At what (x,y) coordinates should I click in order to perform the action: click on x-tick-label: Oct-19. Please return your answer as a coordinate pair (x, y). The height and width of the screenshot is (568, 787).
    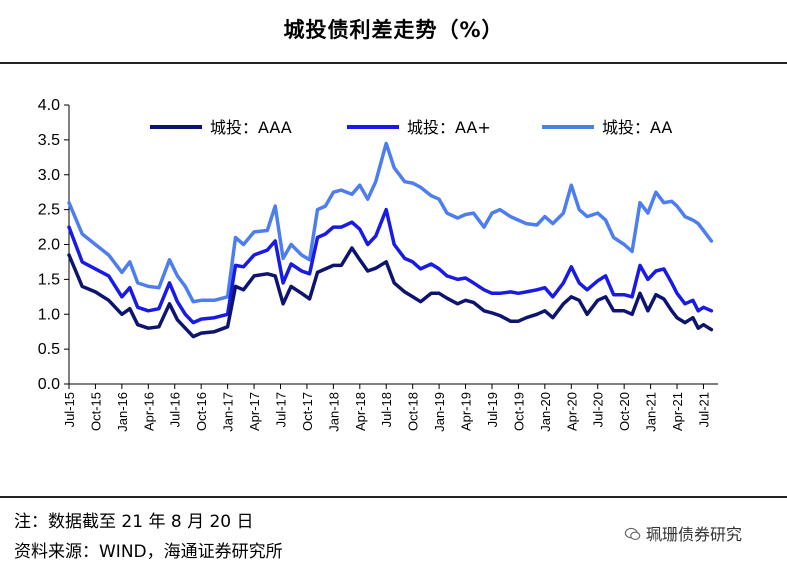
    Looking at the image, I should click on (518, 411).